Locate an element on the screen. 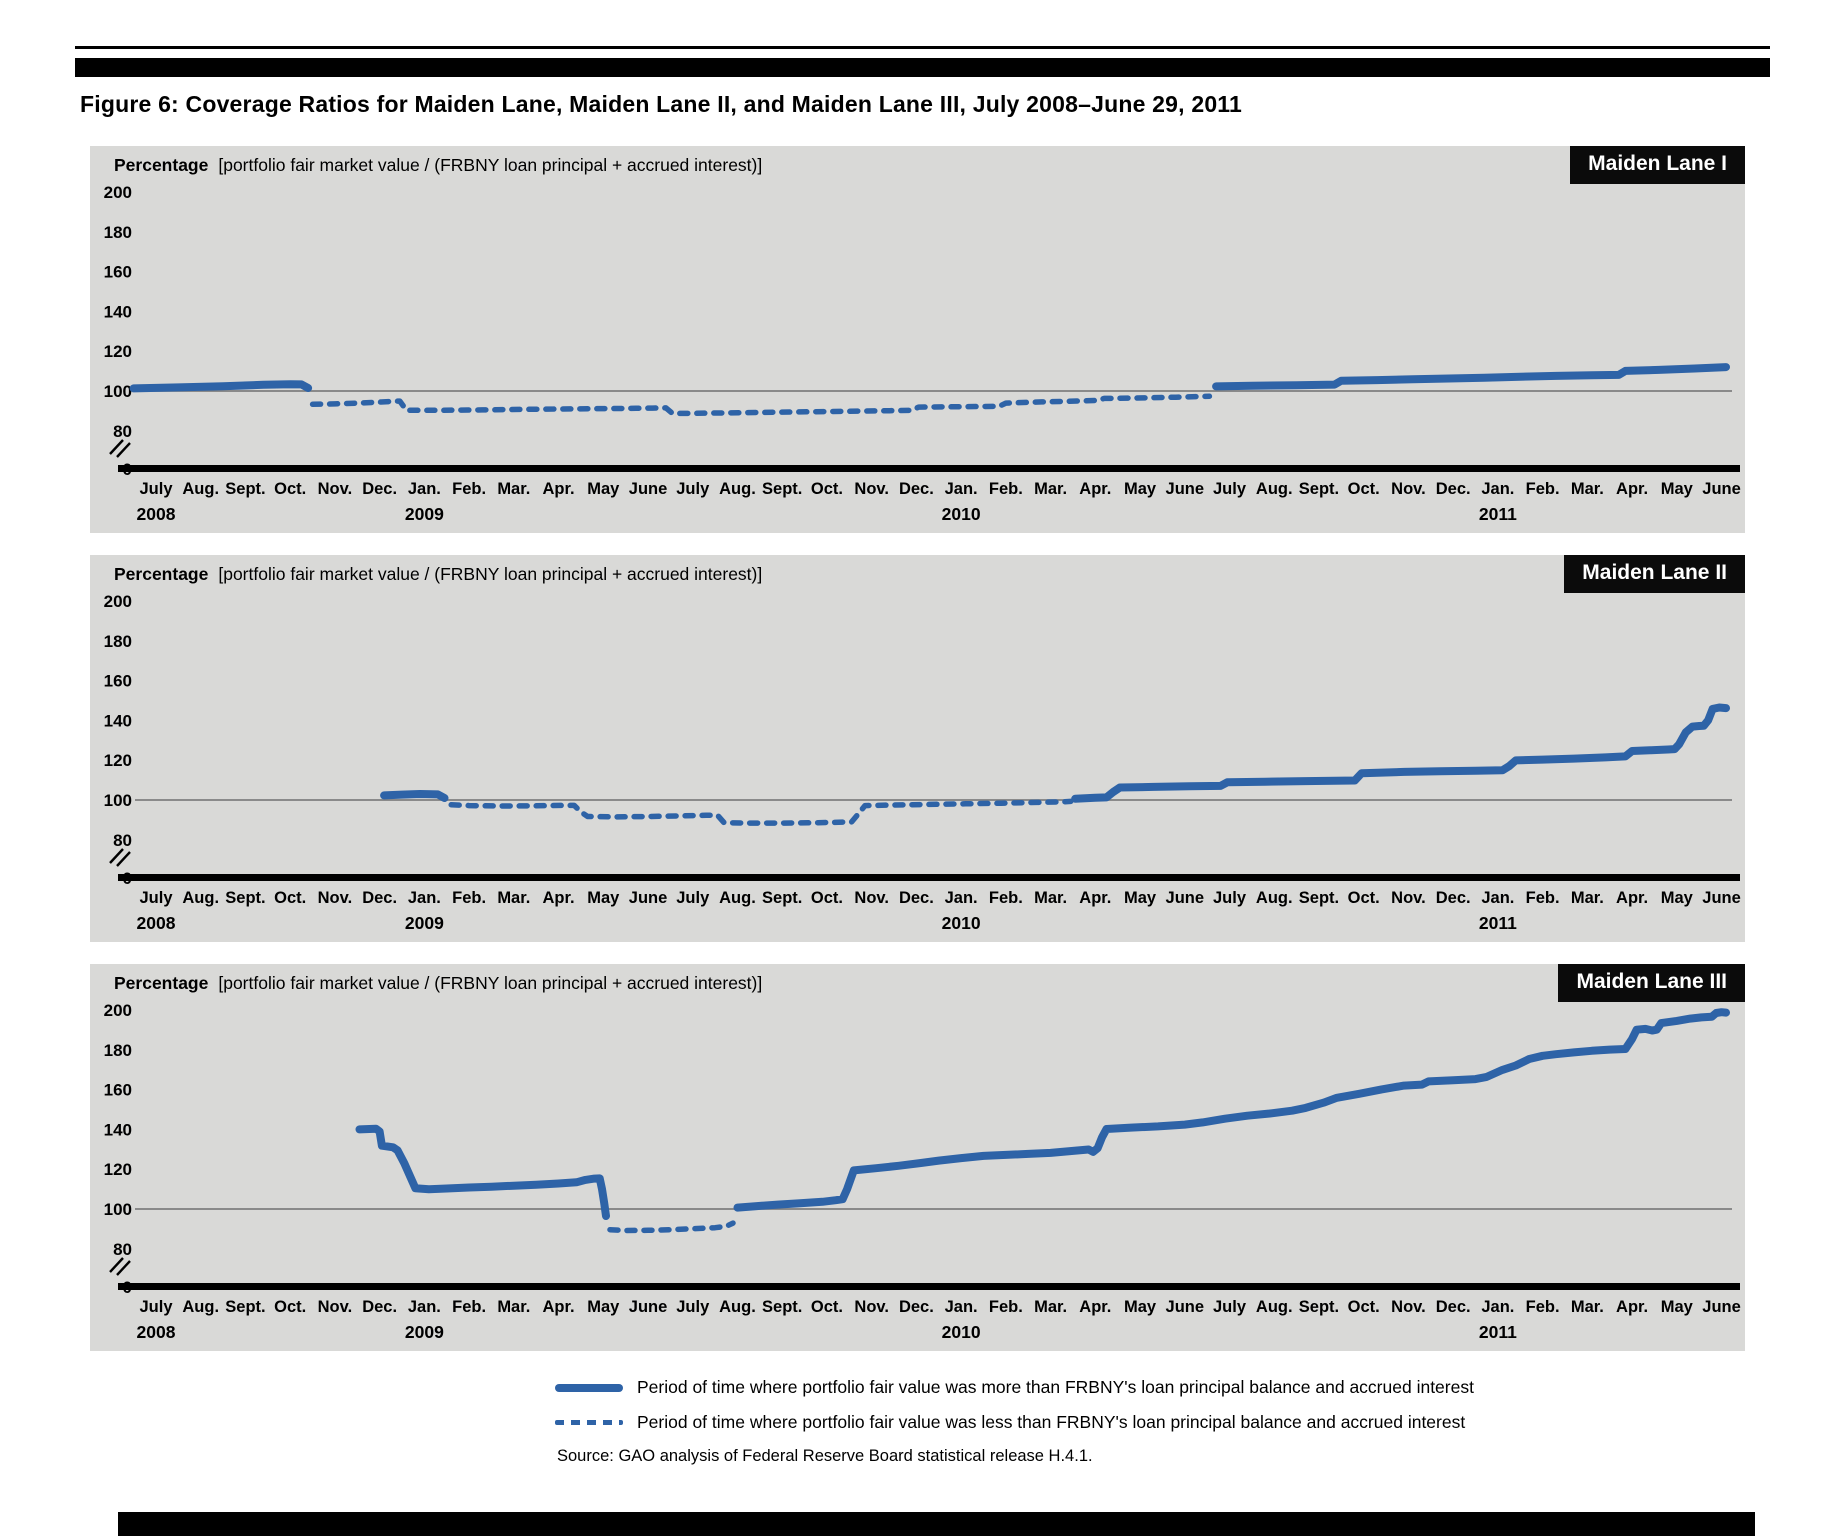 Image resolution: width=1840 pixels, height=1536 pixels. legend-dashed-line-swatch is located at coordinates (589, 1422).